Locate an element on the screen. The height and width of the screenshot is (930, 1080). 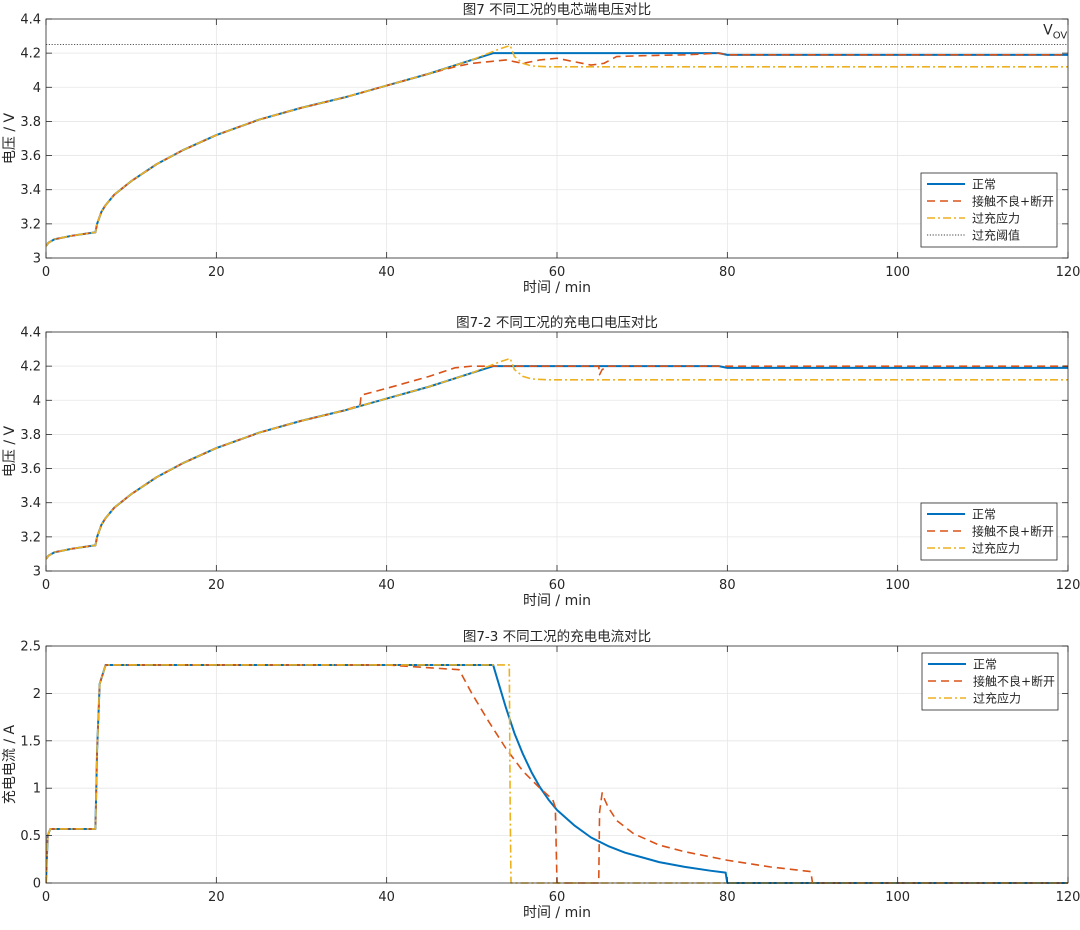
y-axis-label: 充电电流 / A is located at coordinates (10, 764).